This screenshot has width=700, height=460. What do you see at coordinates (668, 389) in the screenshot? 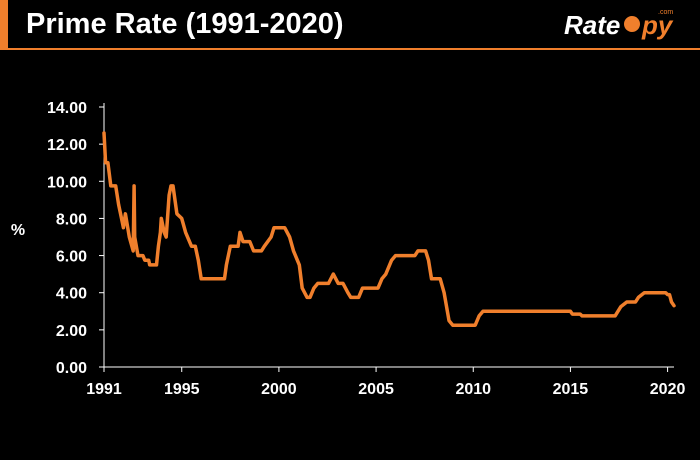
I see `x-tick-label: 2020` at bounding box center [668, 389].